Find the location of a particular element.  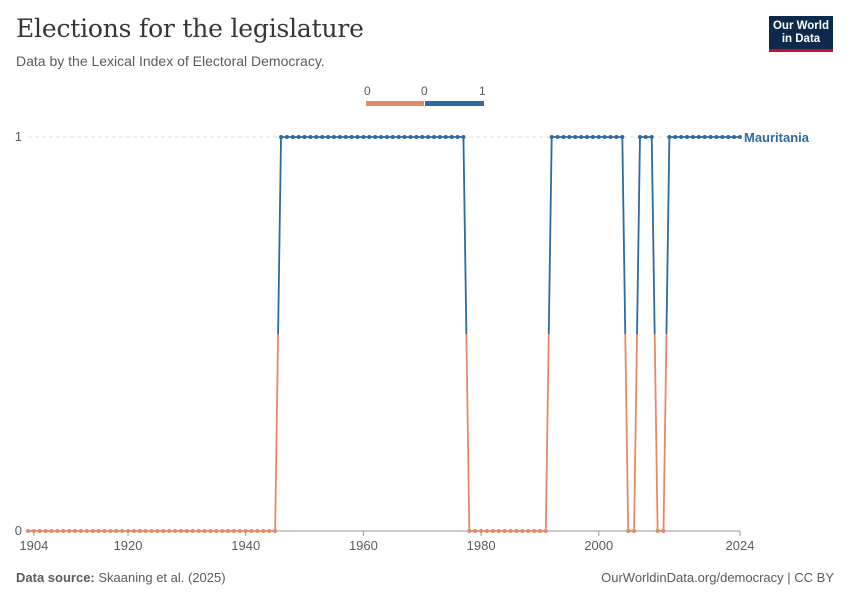

chart-title: Elections for the legislature is located at coordinates (190, 28).